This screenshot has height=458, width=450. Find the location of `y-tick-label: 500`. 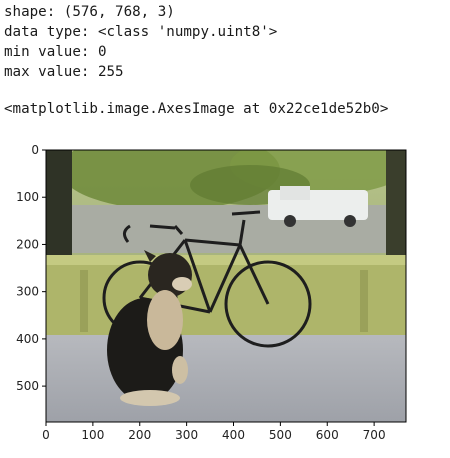

y-tick-label: 500 is located at coordinates (27, 386).